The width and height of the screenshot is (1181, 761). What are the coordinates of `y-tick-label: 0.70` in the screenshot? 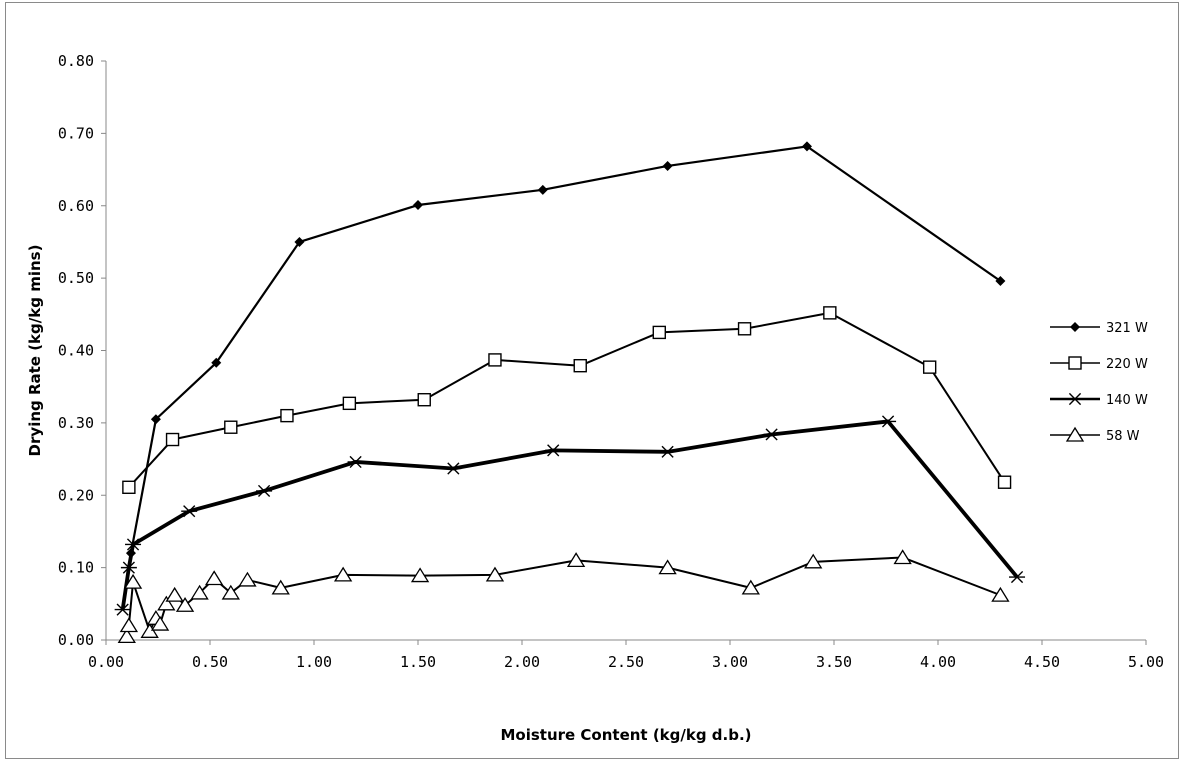 It's located at (76, 133).